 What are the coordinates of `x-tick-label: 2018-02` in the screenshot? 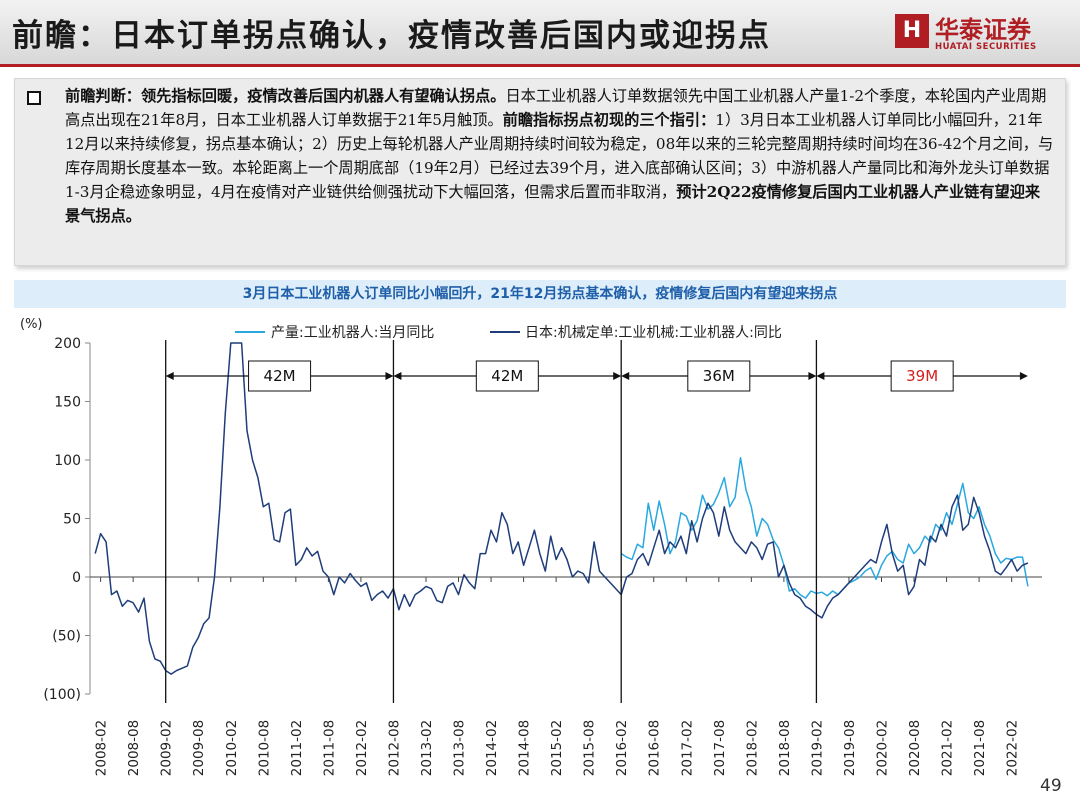 It's located at (752, 748).